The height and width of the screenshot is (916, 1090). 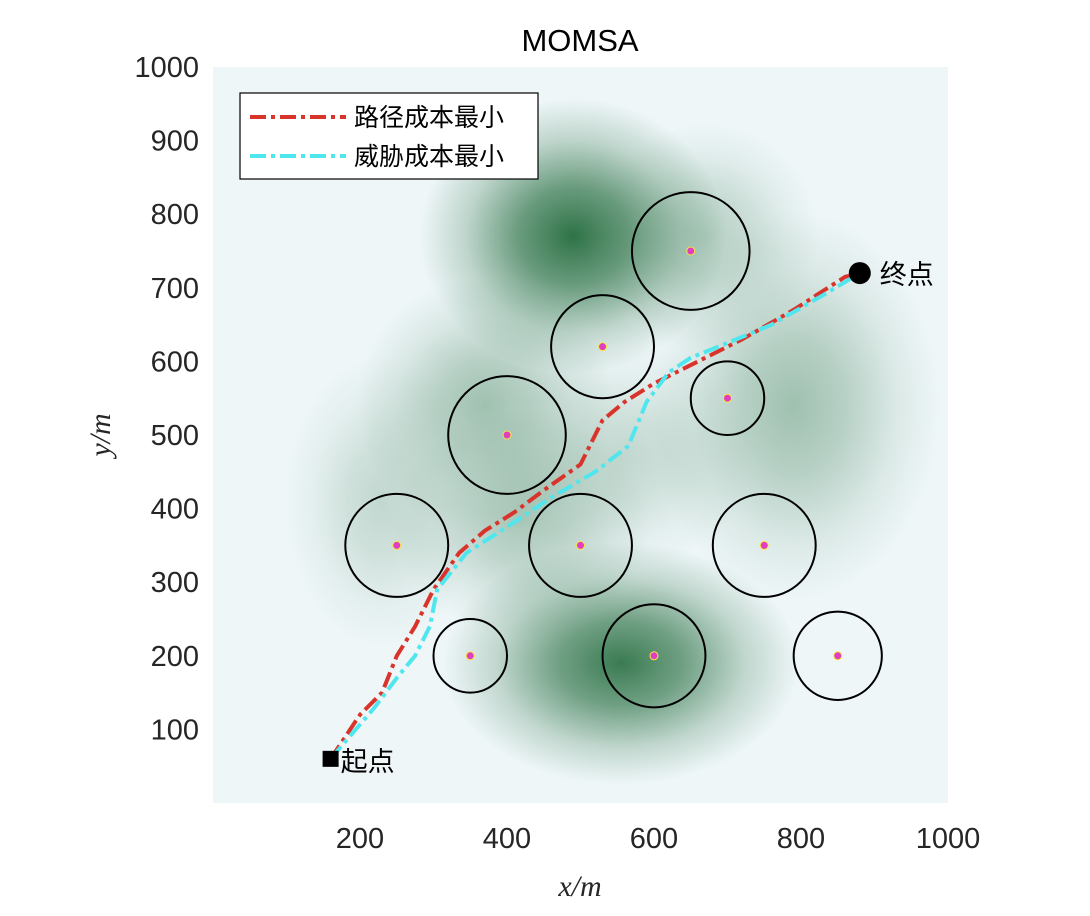 I want to click on goal-marker, so click(x=859, y=273).